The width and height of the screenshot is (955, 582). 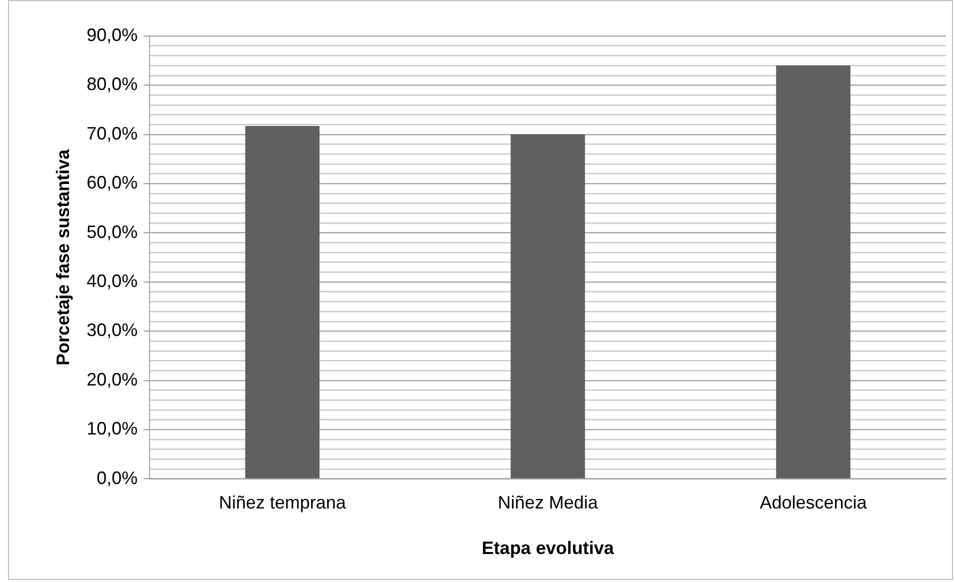 I want to click on y-tick-label: 90,0%, so click(x=112, y=34).